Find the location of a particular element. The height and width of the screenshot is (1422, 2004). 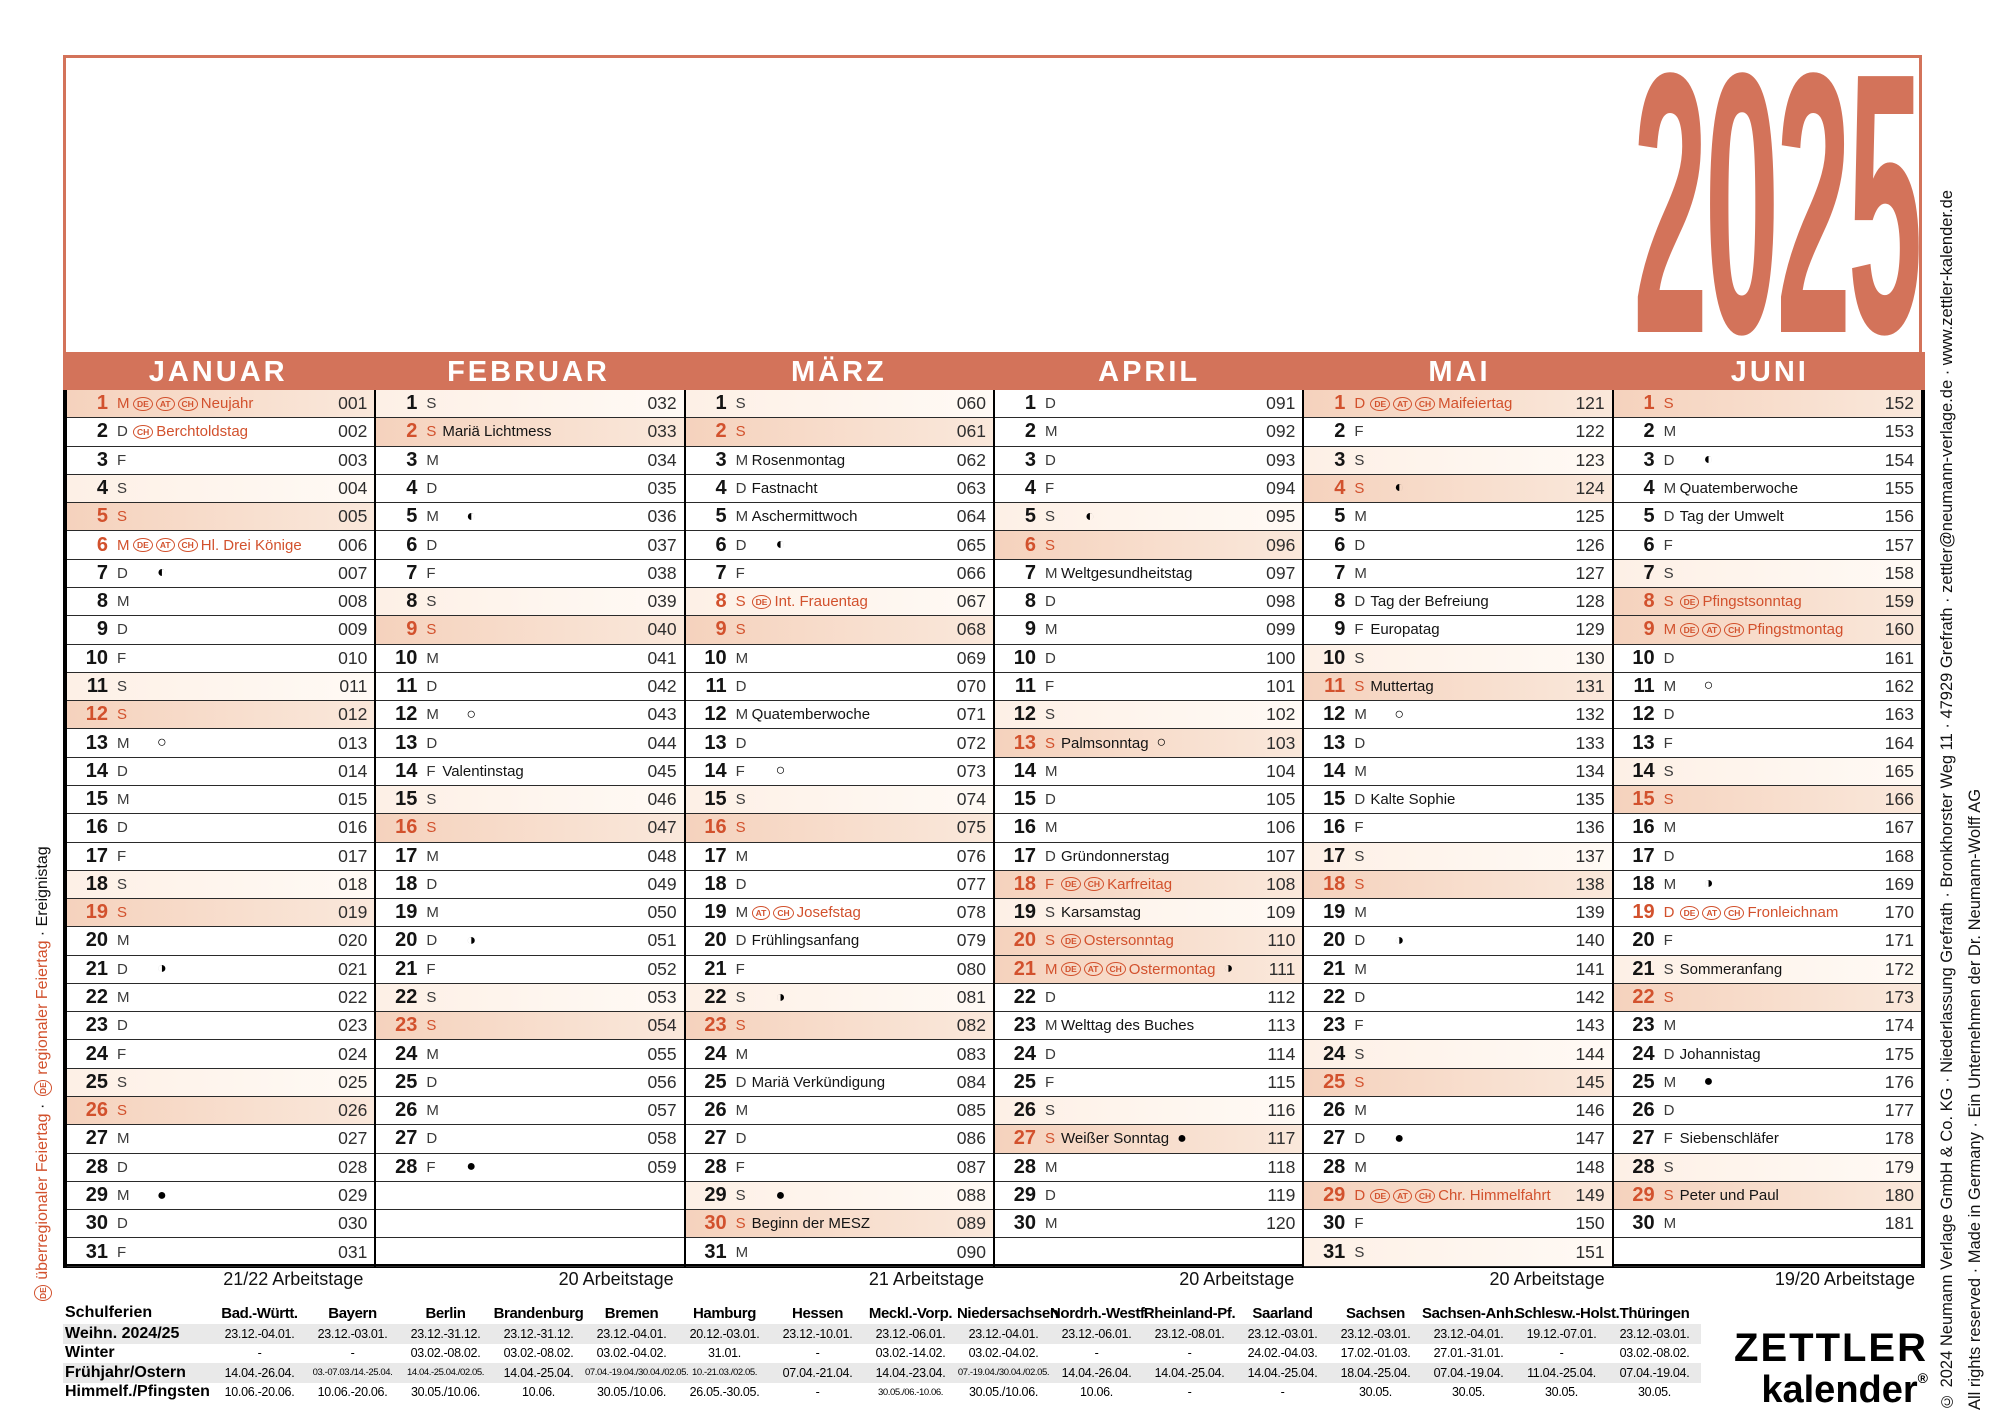

day-number: 26 is located at coordinates (1334, 1110).